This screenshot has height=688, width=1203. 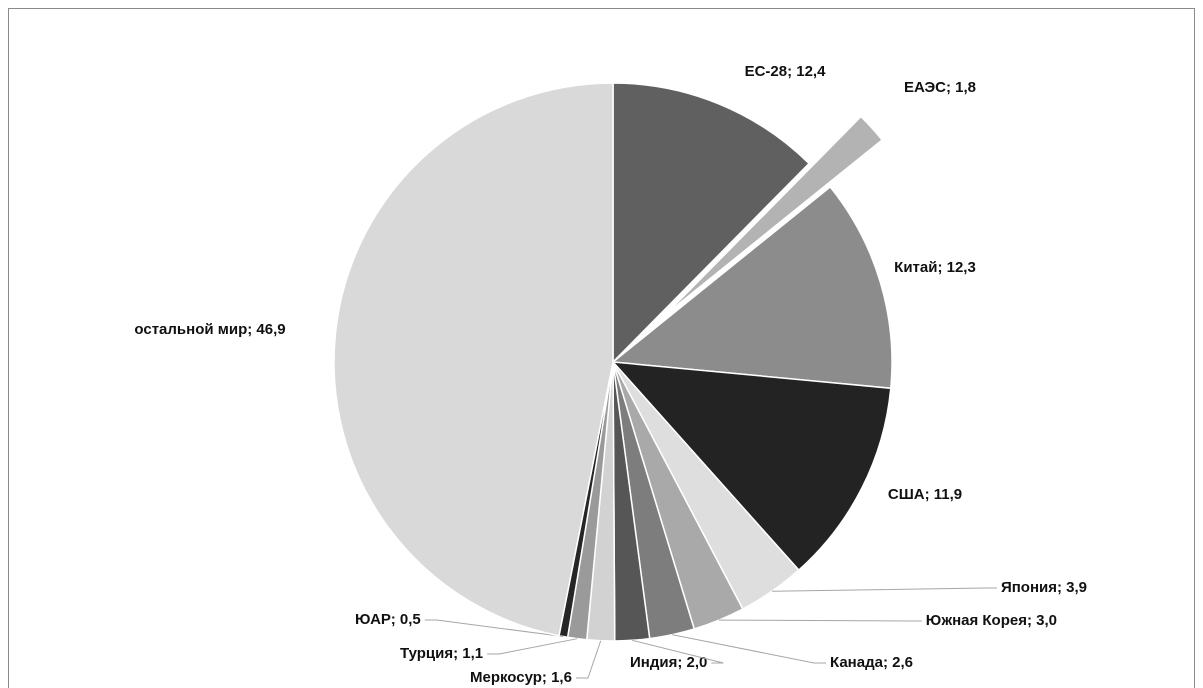 I want to click on data-label: Япония; 3,9, so click(x=1044, y=587).